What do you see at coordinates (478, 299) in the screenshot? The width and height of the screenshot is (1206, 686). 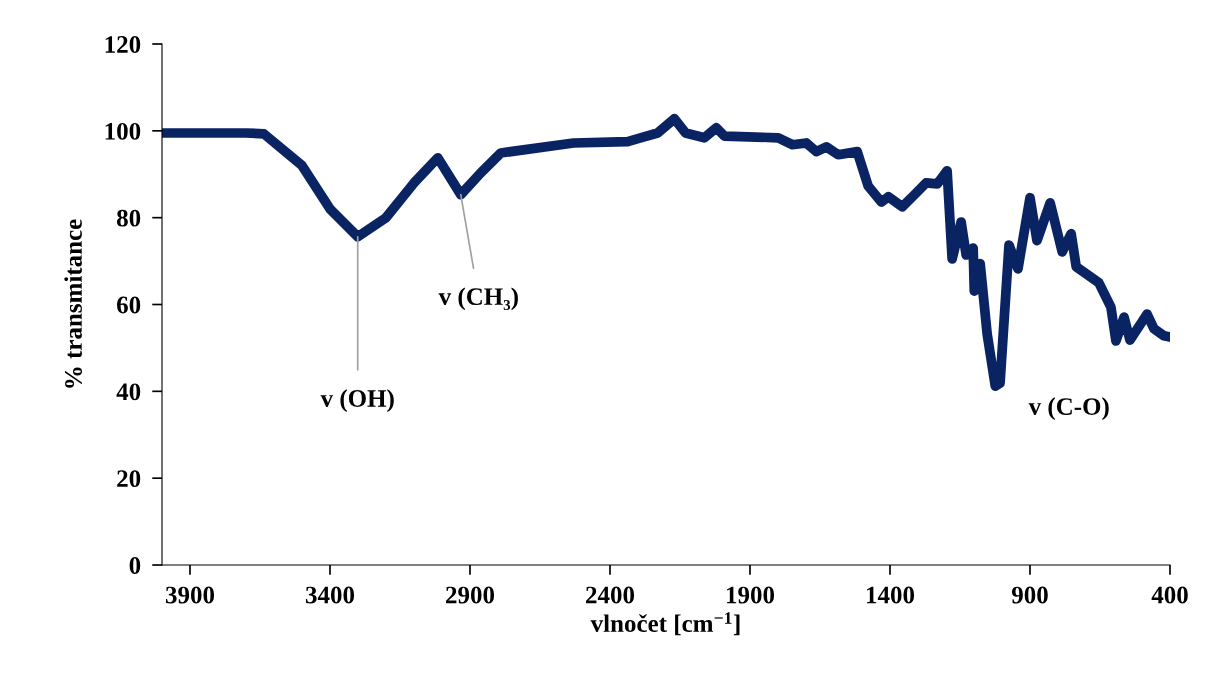 I see `annotation: v (CH₃)` at bounding box center [478, 299].